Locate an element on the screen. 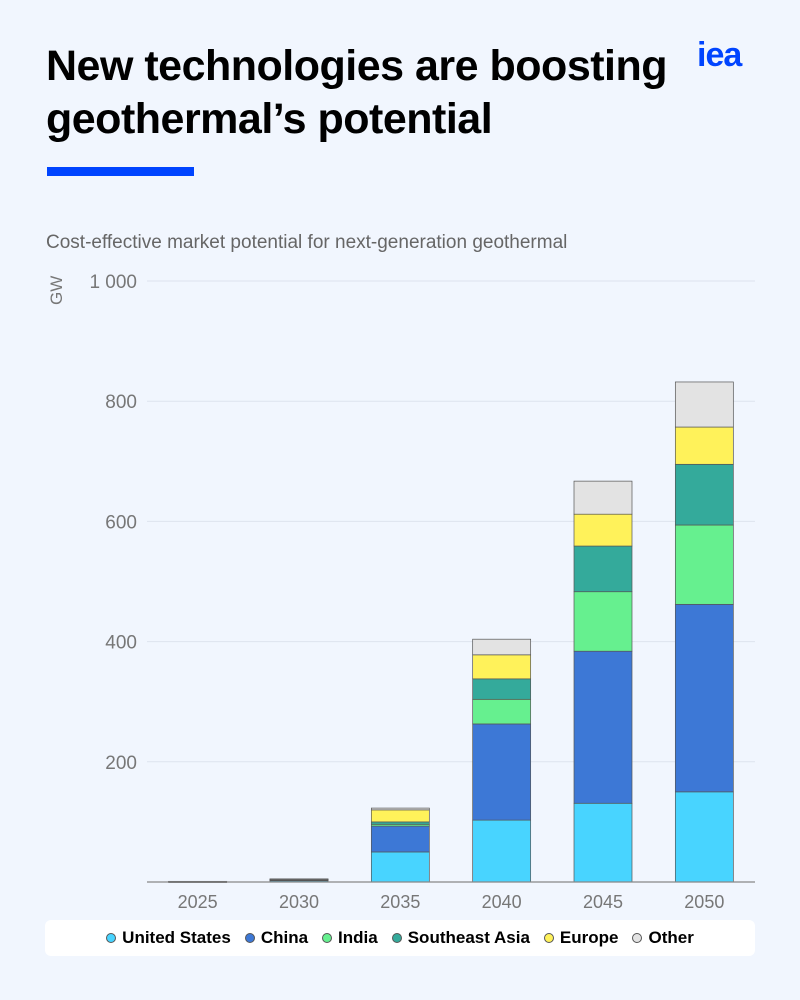 The image size is (800, 1000). legend-item: Other is located at coordinates (663, 938).